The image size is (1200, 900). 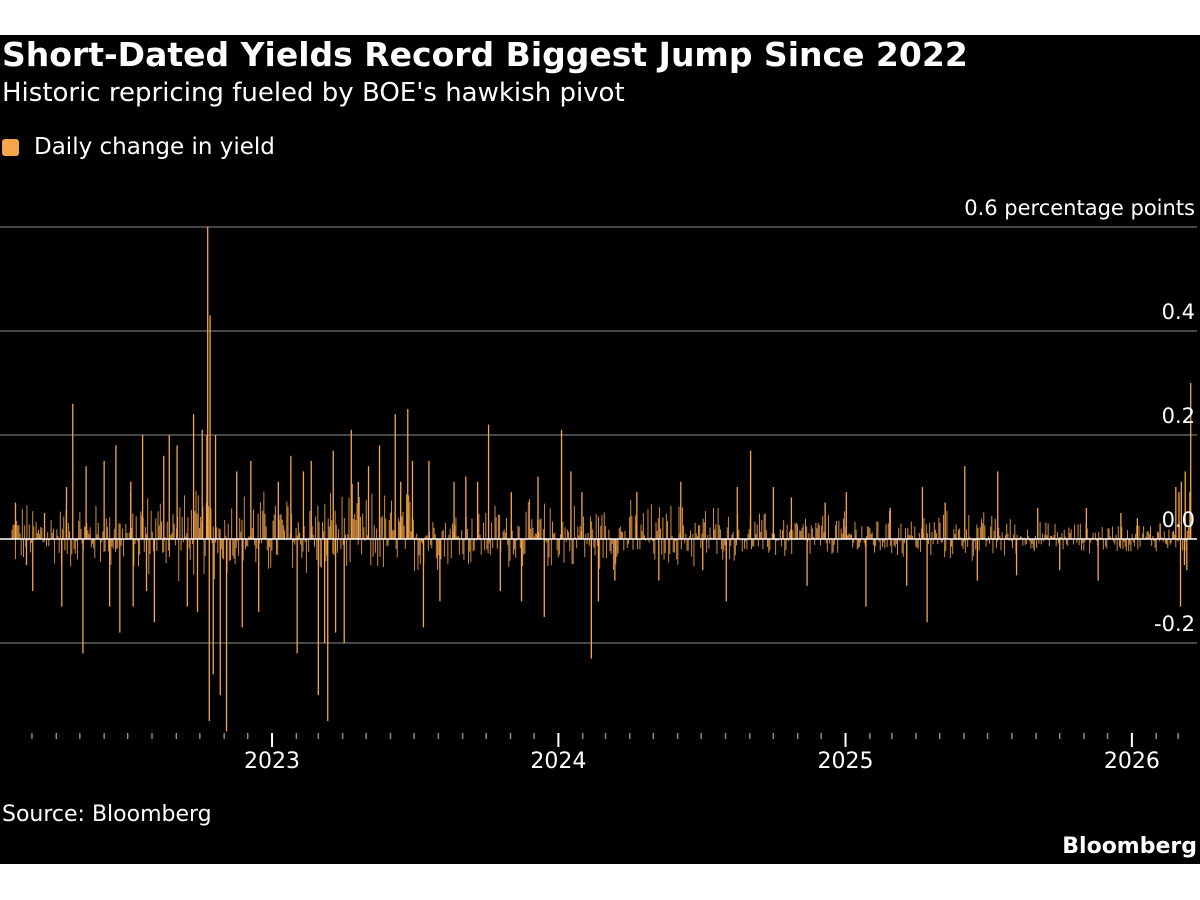 I want to click on y-tick-label: 0.2, so click(x=1178, y=416).